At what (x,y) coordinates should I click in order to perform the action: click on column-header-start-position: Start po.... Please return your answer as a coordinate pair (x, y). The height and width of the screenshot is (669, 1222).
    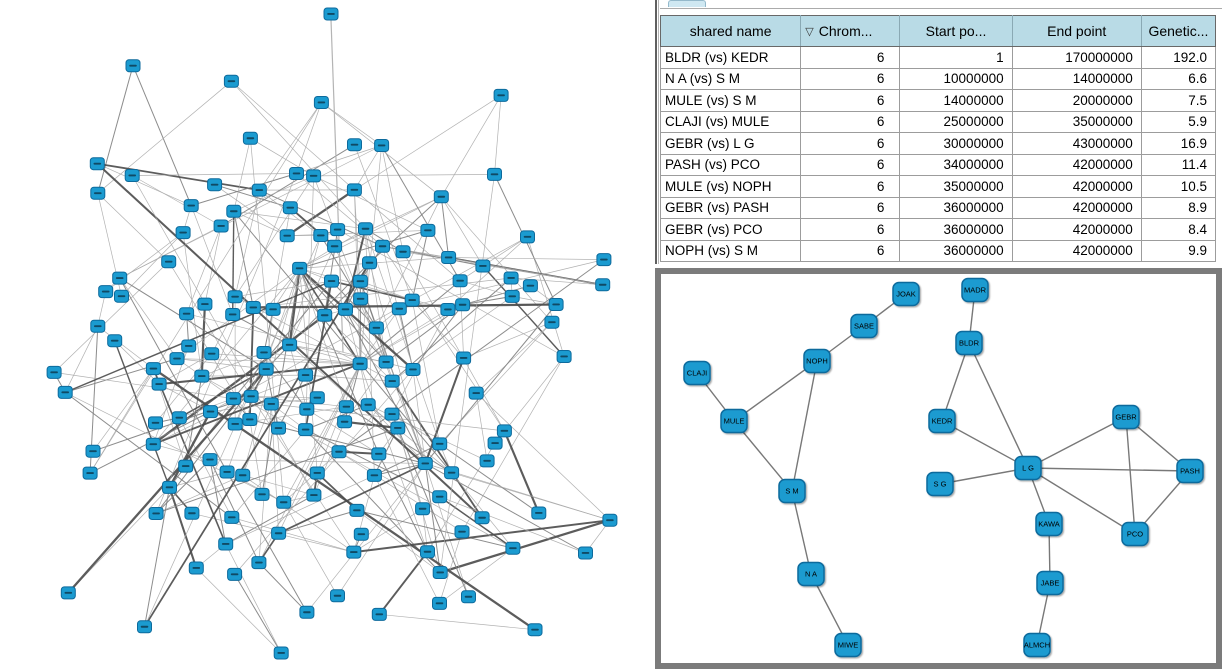
    Looking at the image, I should click on (956, 31).